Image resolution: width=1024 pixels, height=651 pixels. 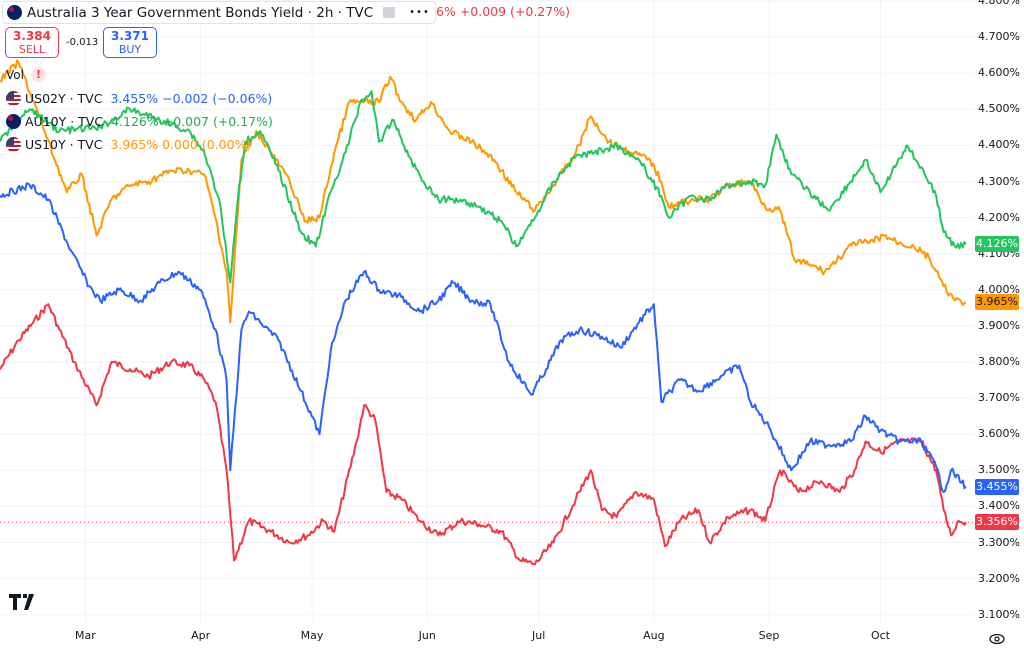 I want to click on y-tick-label: 4.300%, so click(x=999, y=181).